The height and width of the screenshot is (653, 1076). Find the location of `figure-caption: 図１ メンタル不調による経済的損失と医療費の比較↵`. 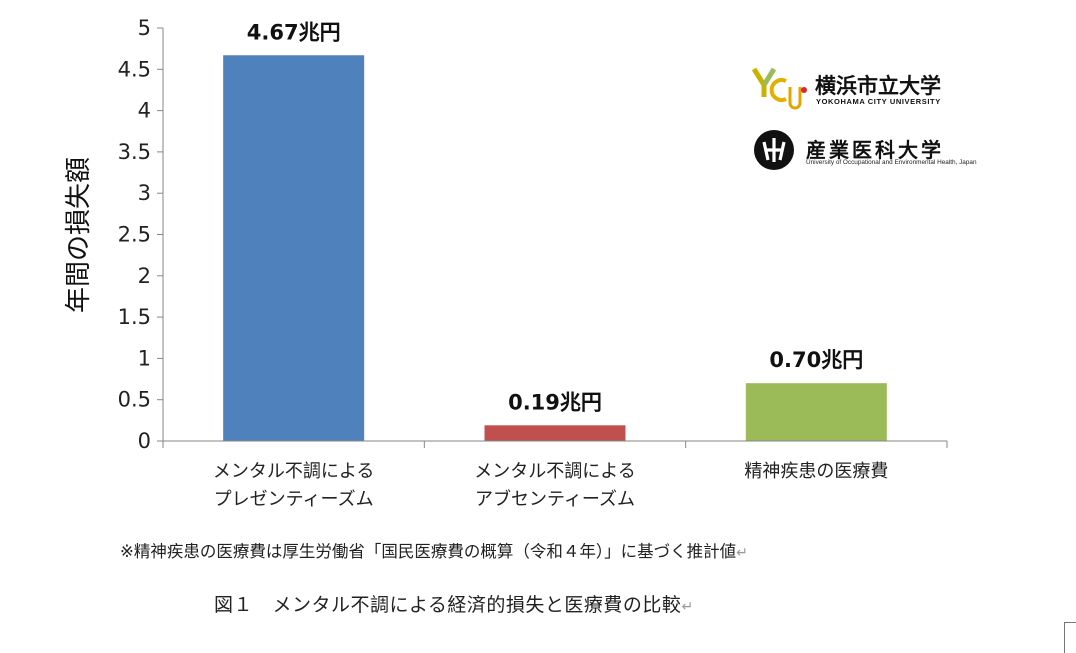

figure-caption: 図１ メンタル不調による経済的損失と医療費の比較↵ is located at coordinates (454, 603).